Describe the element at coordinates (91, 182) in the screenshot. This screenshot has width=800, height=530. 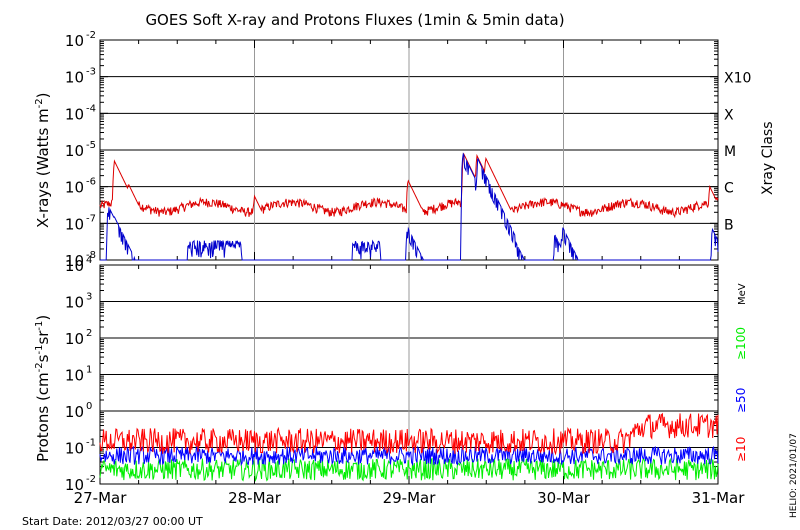
I see `xray-tick-exponent: -6` at that location.